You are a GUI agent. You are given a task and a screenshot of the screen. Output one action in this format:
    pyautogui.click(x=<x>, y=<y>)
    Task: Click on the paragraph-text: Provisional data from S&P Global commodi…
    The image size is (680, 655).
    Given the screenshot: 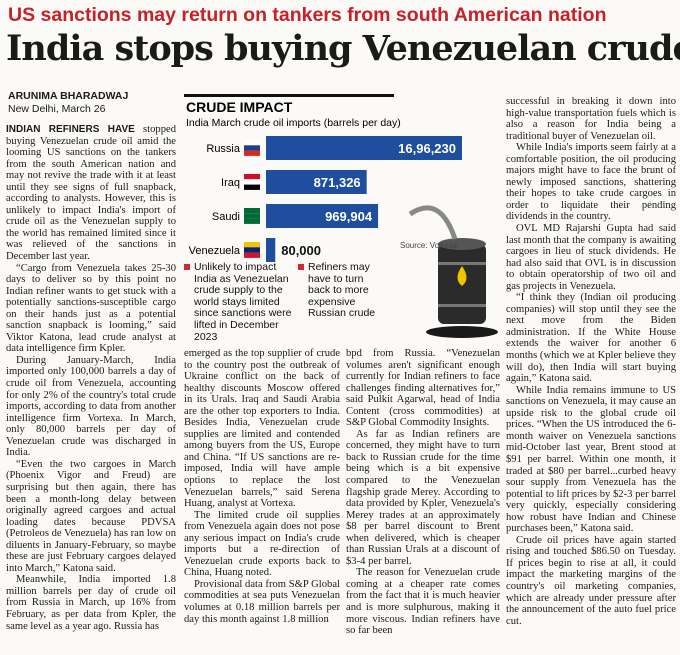 What is the action you would take?
    pyautogui.click(x=262, y=601)
    